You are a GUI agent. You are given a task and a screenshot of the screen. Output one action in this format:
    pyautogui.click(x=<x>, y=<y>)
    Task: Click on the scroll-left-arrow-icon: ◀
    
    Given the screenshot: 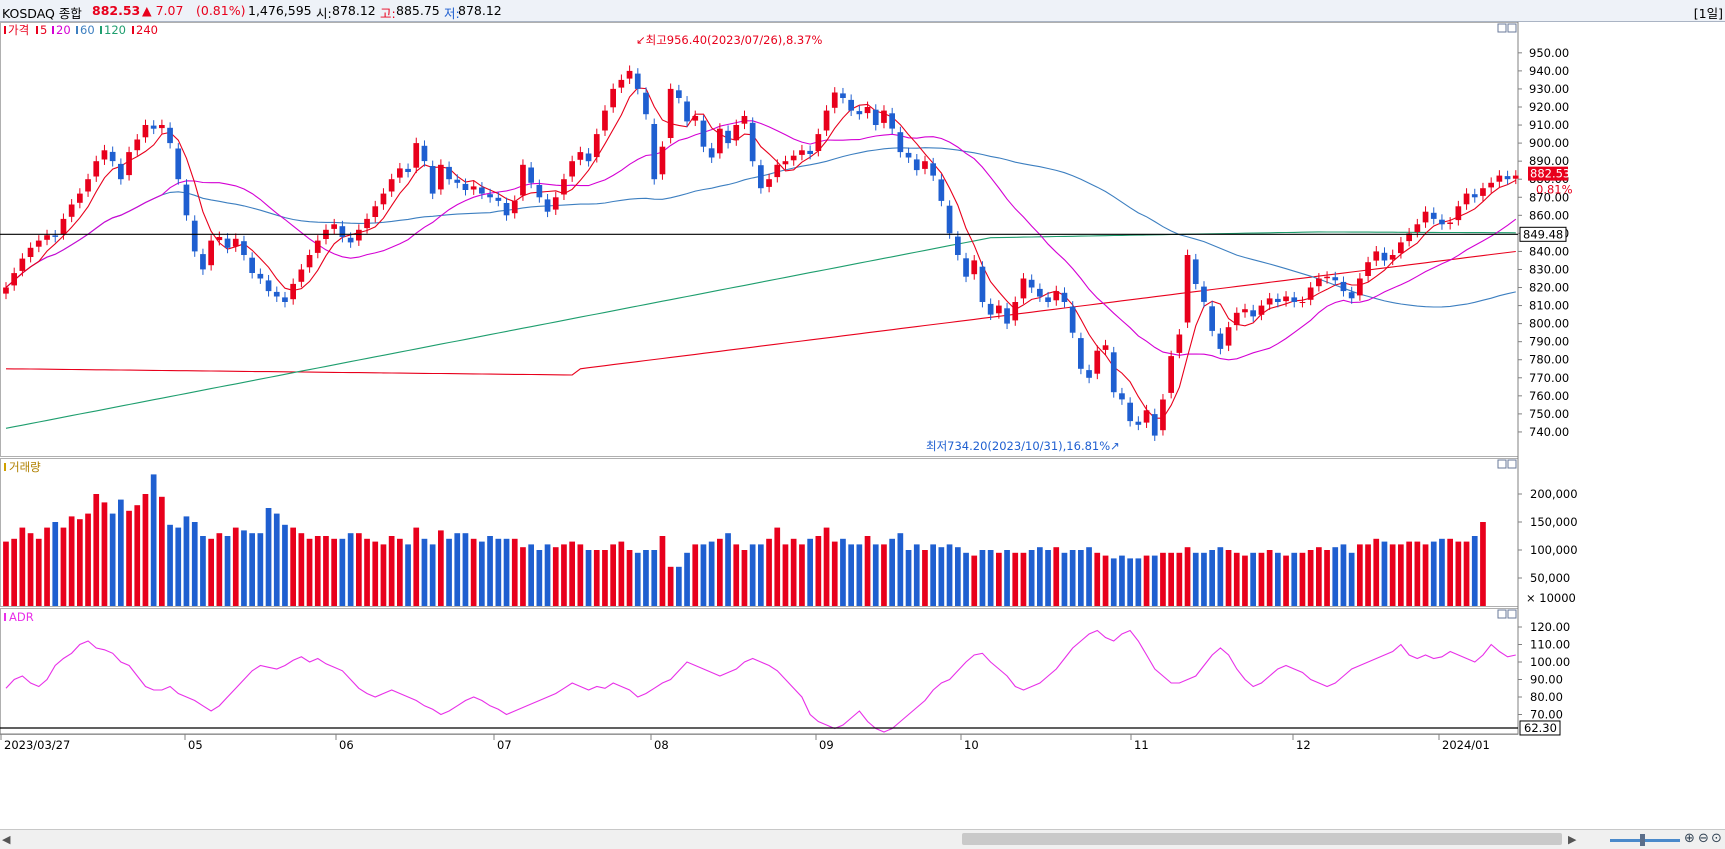 What is the action you would take?
    pyautogui.click(x=6, y=839)
    